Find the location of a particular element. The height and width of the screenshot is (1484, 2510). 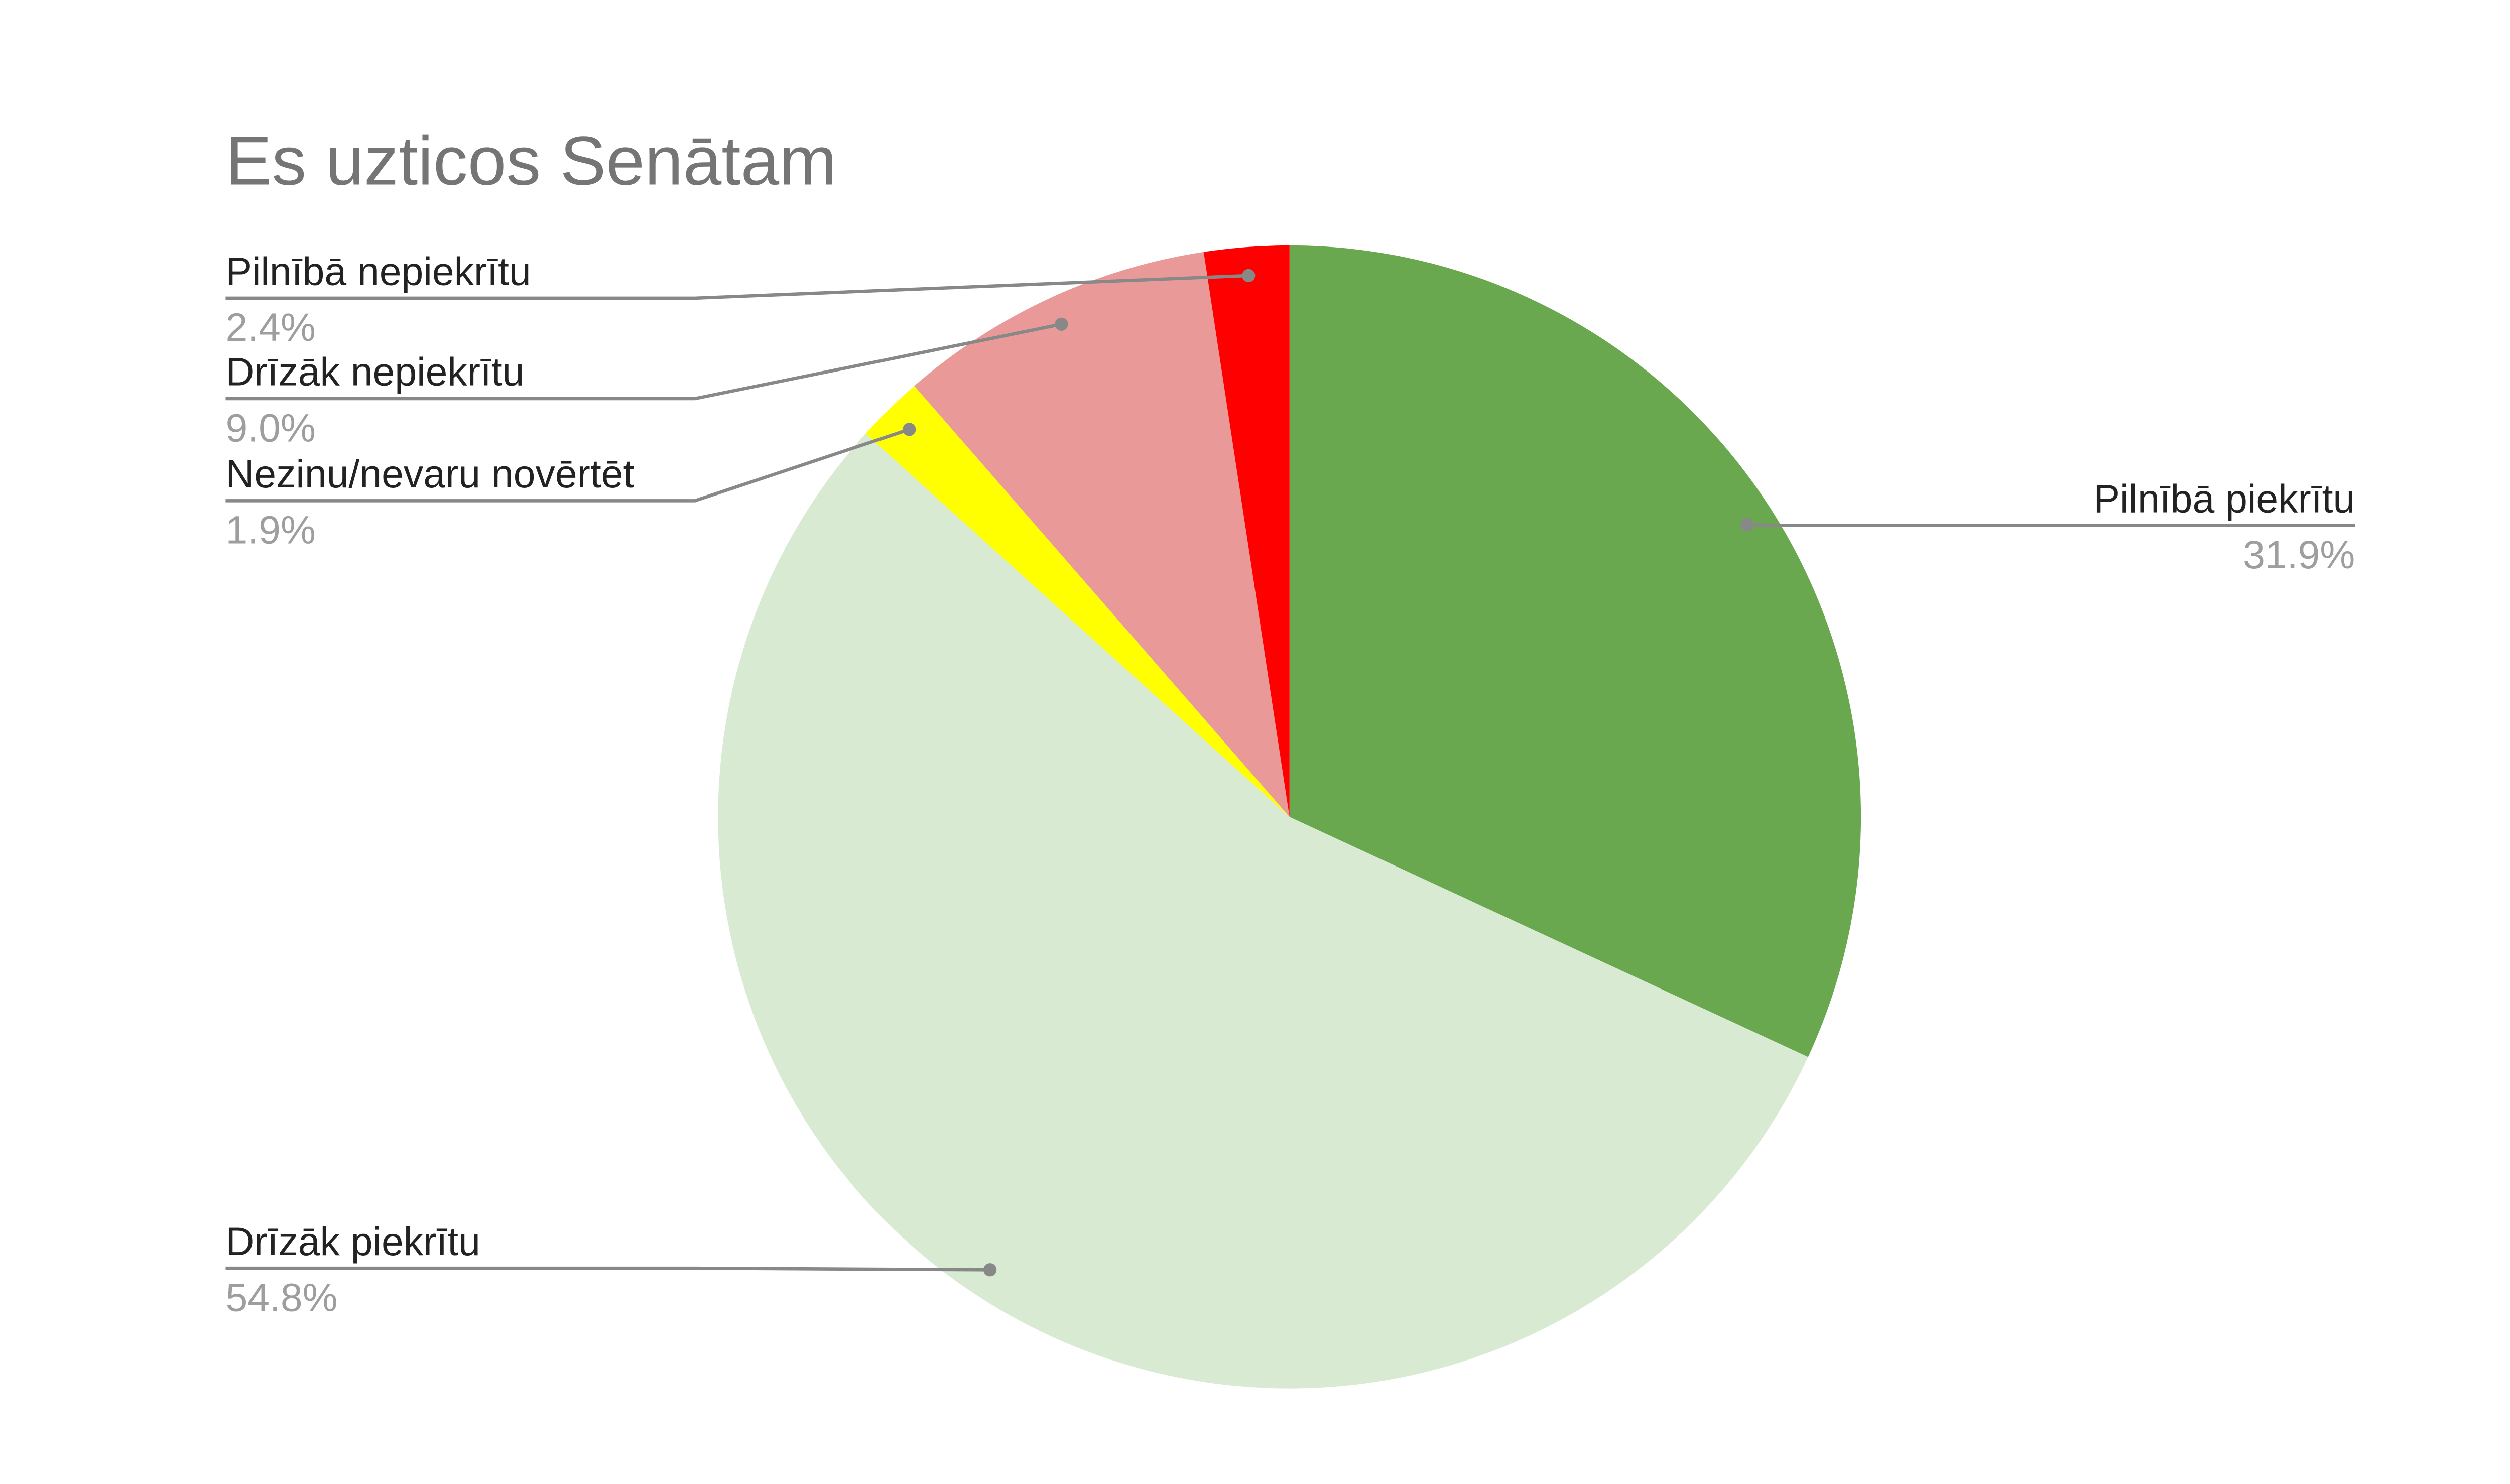

slice-value-label: 31.9% is located at coordinates (2299, 555).